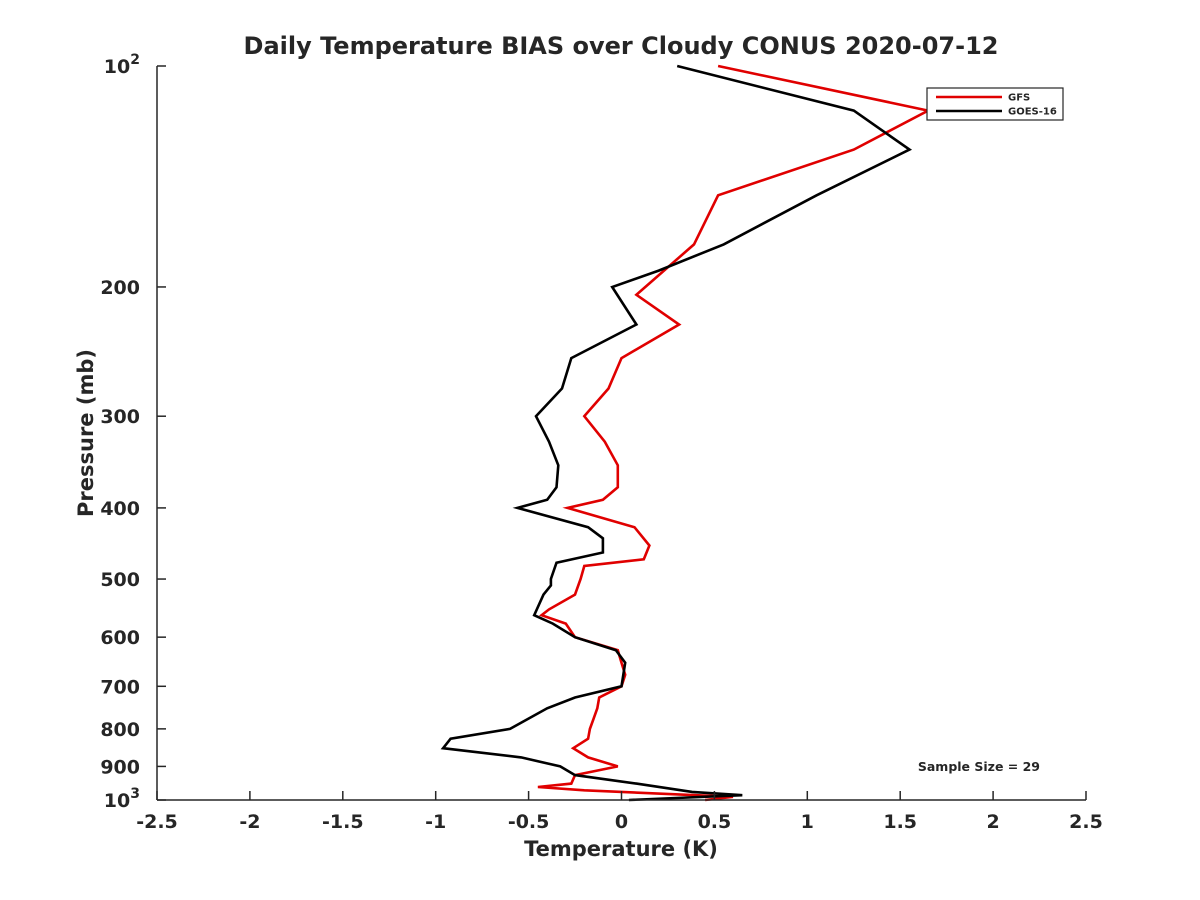 This screenshot has width=1200, height=900. I want to click on y-tick-label-base: 300, so click(120, 417).